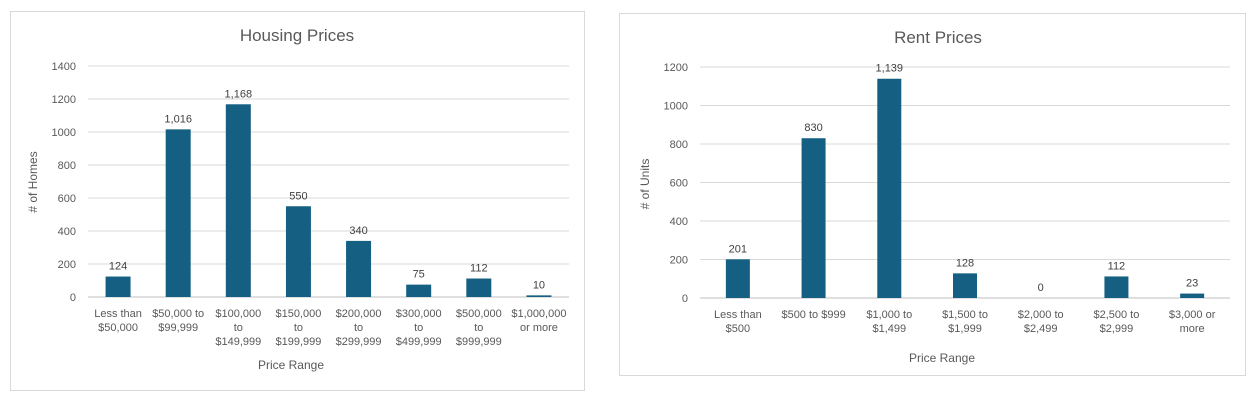 The image size is (1257, 403). What do you see at coordinates (1041, 329) in the screenshot?
I see `rent-x-tick-label: $2,499` at bounding box center [1041, 329].